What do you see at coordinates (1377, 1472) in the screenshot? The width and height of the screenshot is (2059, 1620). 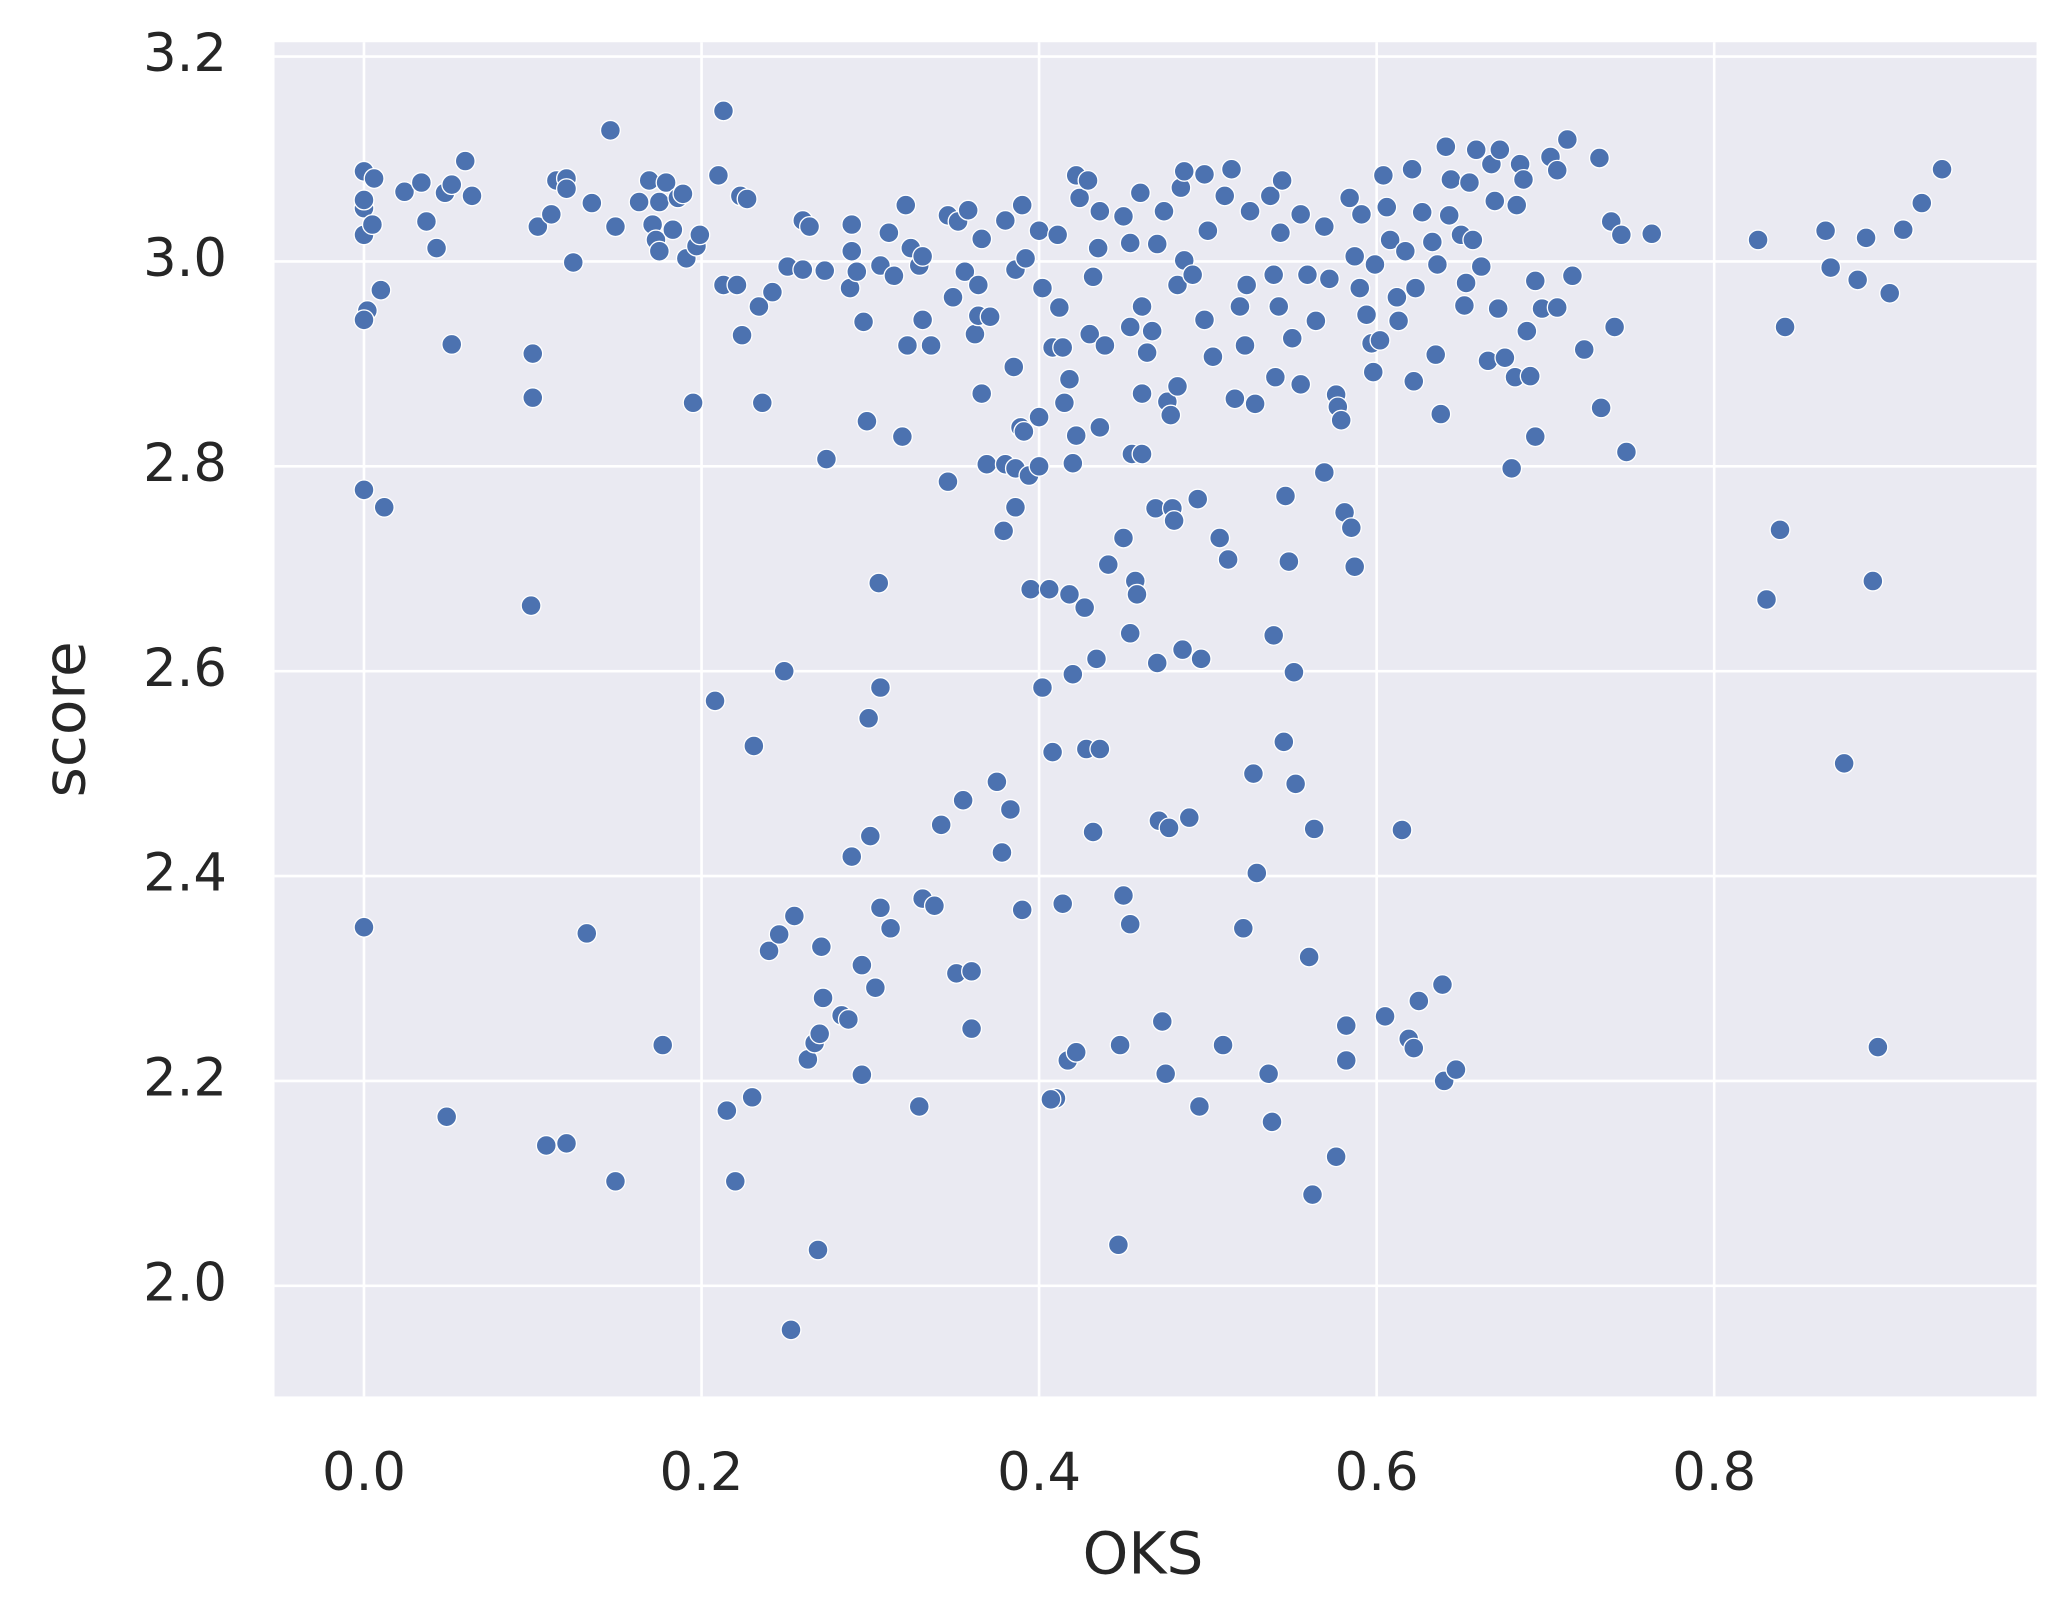 I see `x-tick-label: 0.6` at bounding box center [1377, 1472].